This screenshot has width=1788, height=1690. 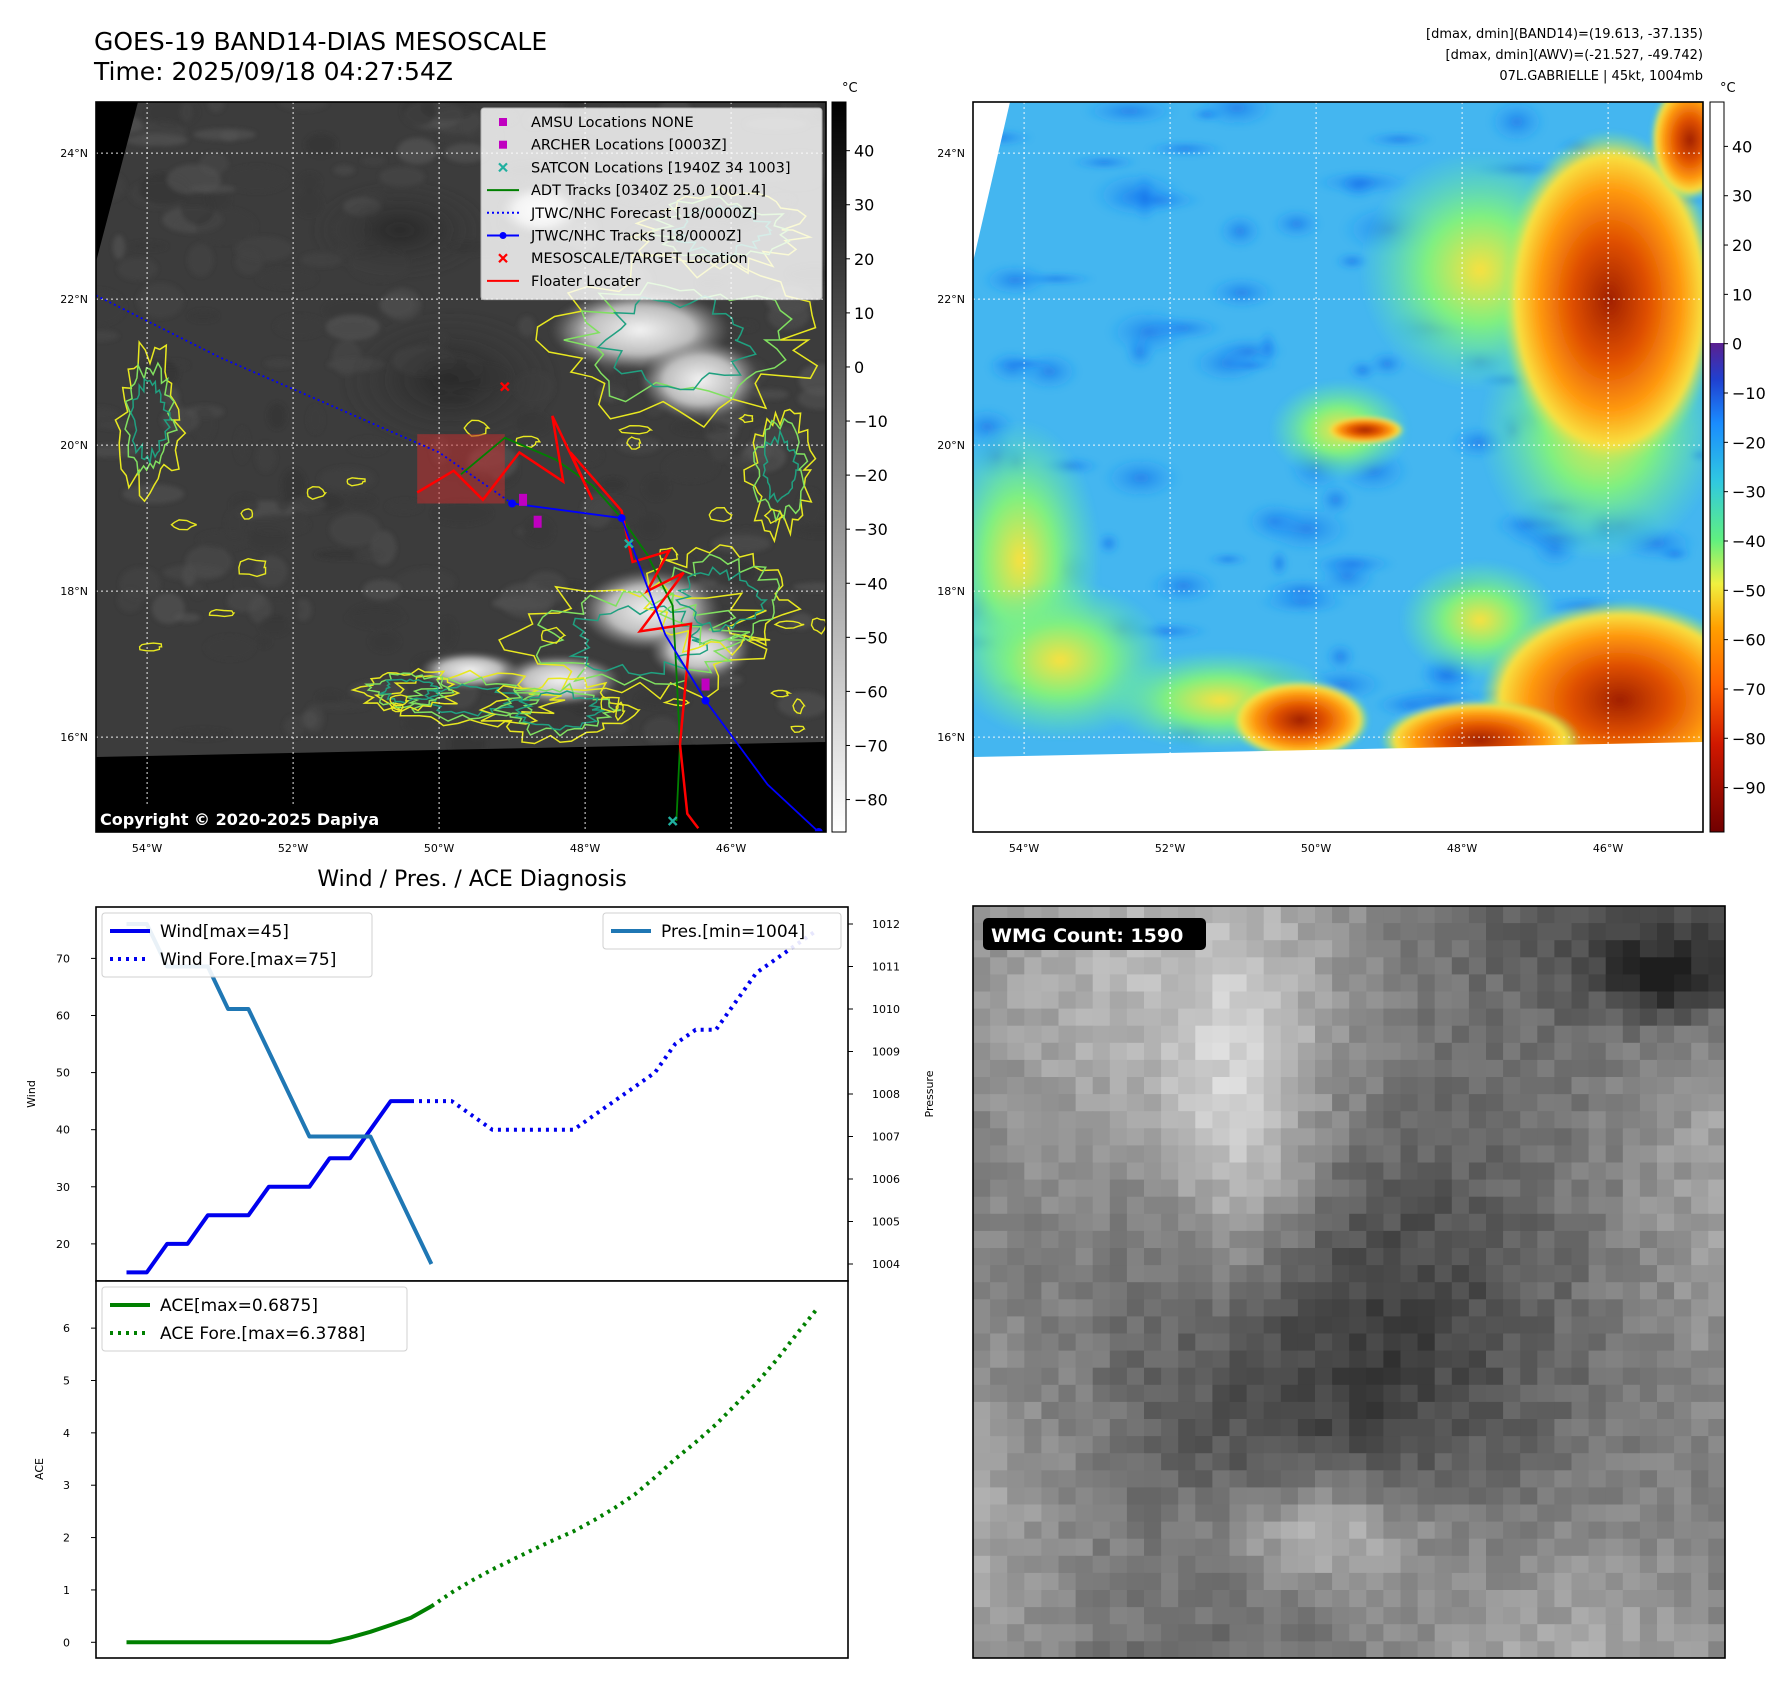 I want to click on chart-legend-label: Pres.[min=1004], so click(x=733, y=932).